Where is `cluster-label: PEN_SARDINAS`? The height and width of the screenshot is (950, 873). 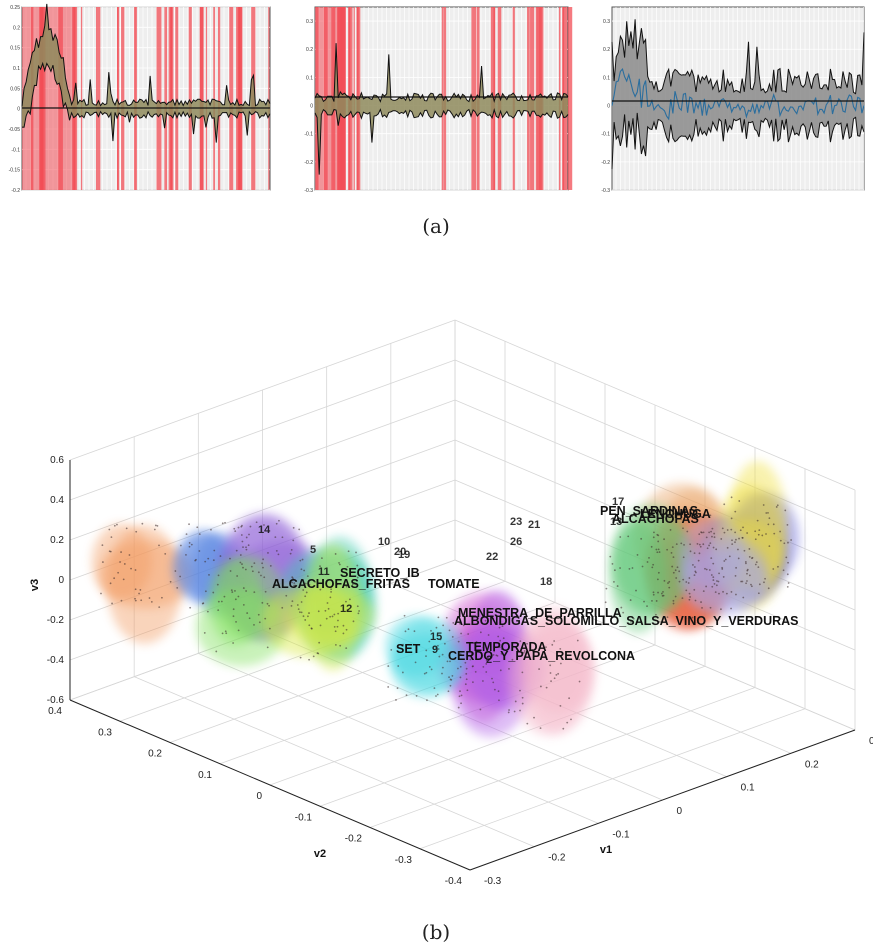 cluster-label: PEN_SARDINAS is located at coordinates (649, 511).